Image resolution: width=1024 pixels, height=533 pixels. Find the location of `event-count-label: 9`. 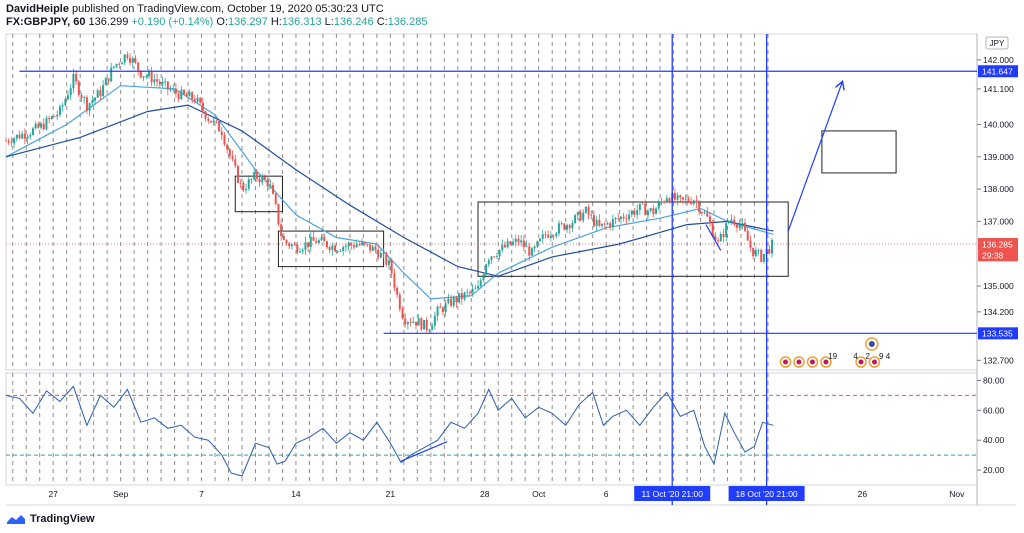

event-count-label: 9 is located at coordinates (881, 356).